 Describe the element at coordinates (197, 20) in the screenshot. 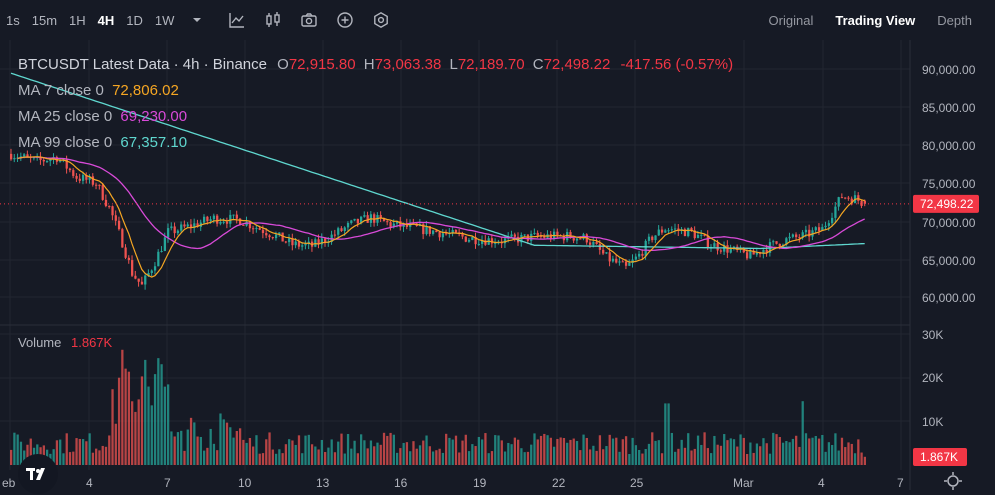

I see `chevron-down-icon` at that location.